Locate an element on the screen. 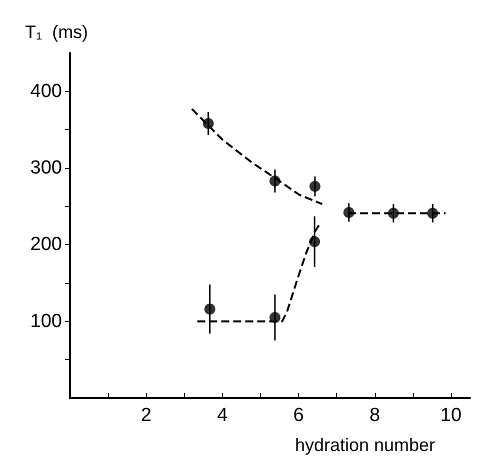 This screenshot has width=500, height=468. x-tick-label: 10 is located at coordinates (451, 415).